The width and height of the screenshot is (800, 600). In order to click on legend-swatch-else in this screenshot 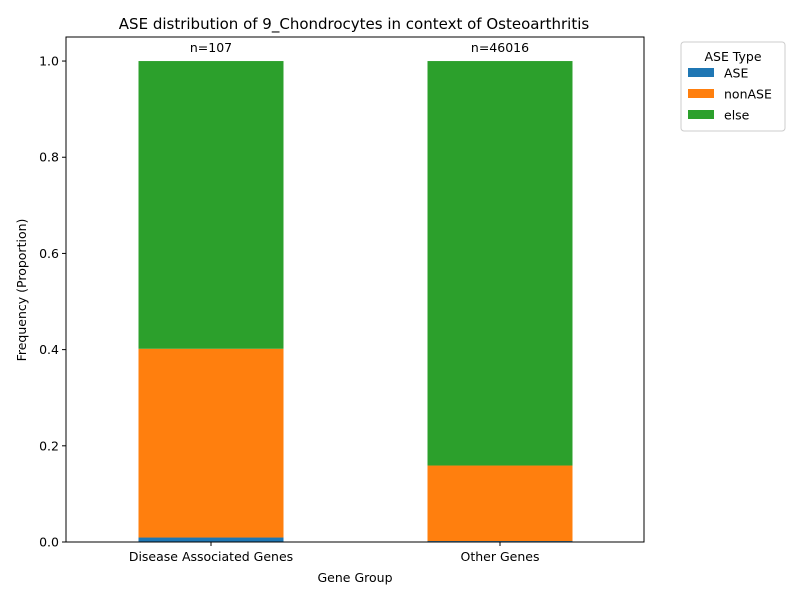, I will do `click(701, 114)`.